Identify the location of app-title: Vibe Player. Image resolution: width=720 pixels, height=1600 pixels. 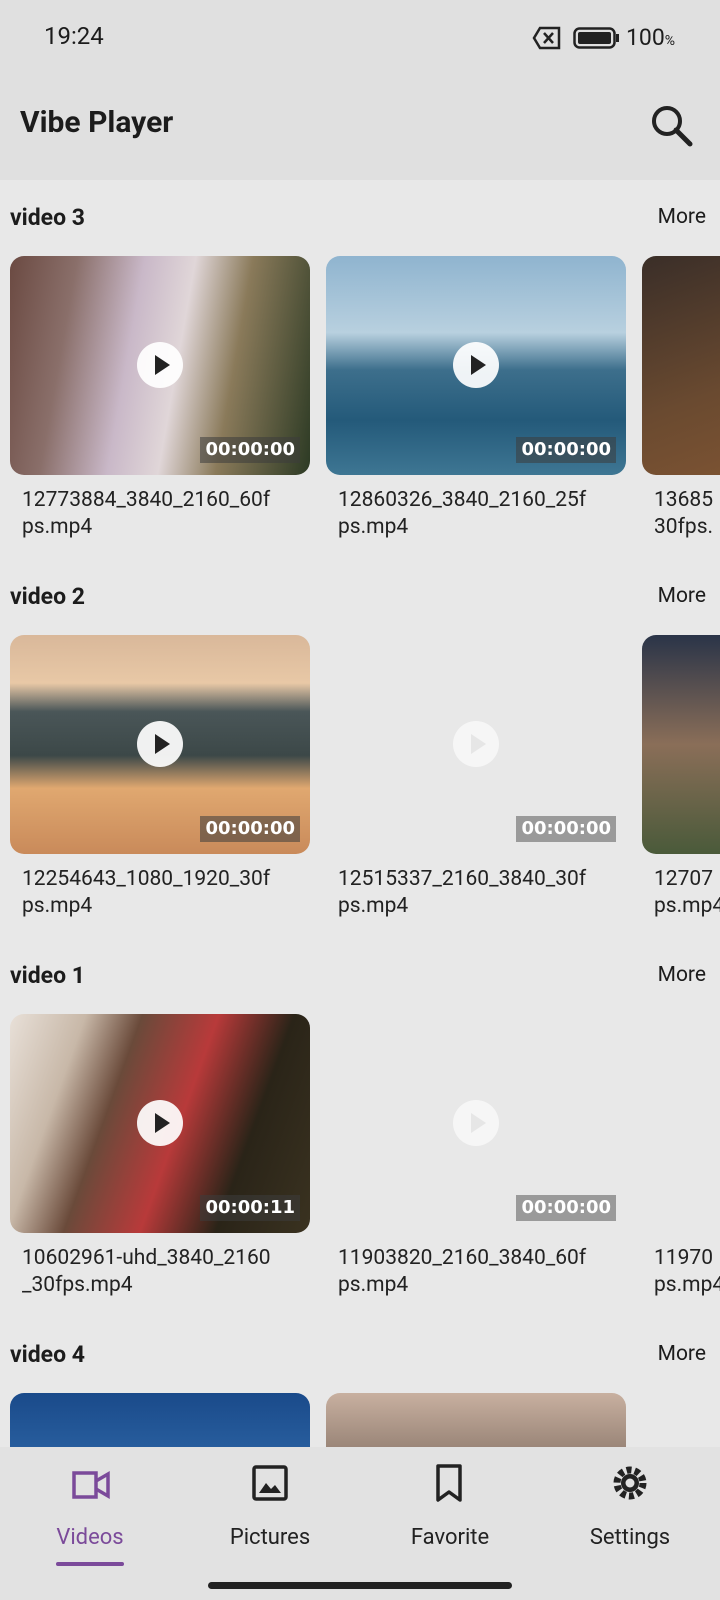
(97, 122).